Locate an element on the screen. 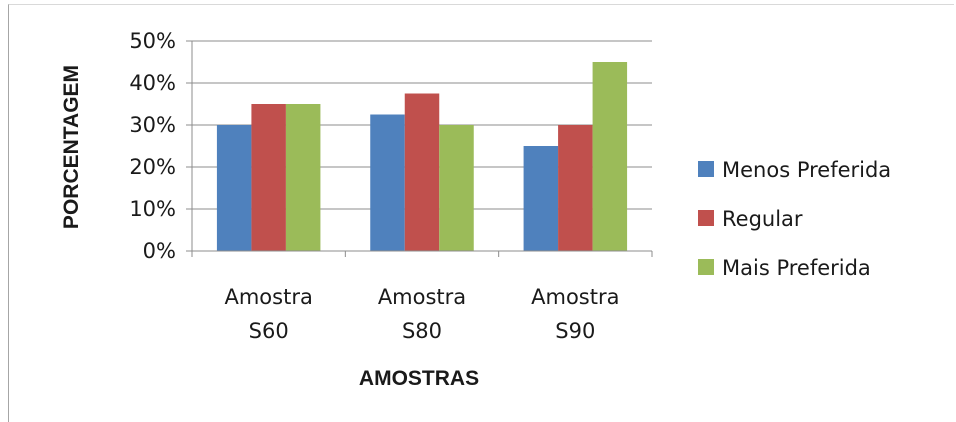 The width and height of the screenshot is (956, 422). legend-label: Regular is located at coordinates (762, 219).